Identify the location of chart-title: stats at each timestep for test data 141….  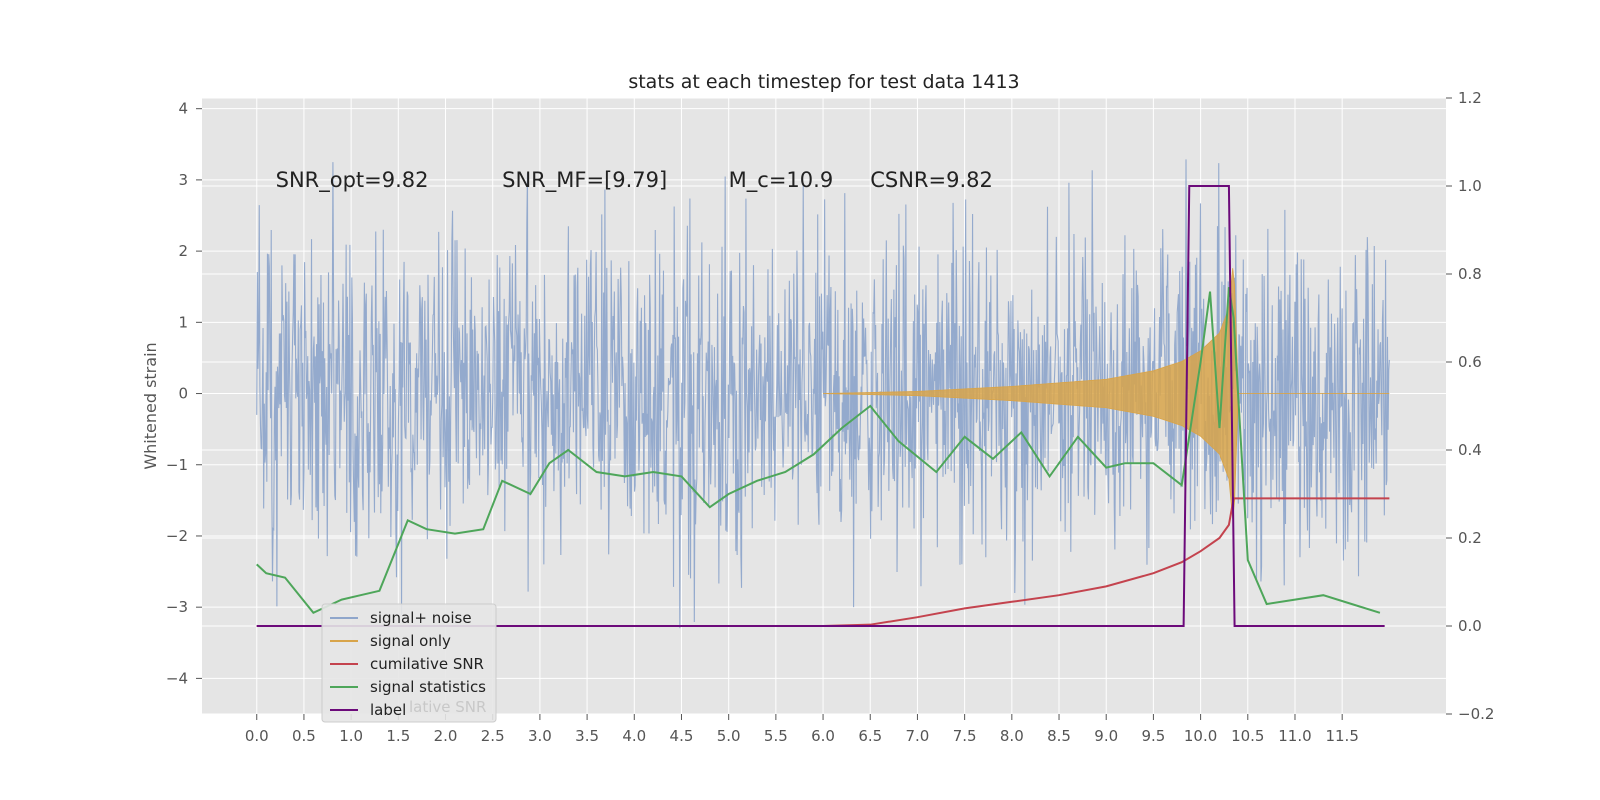
(823, 82).